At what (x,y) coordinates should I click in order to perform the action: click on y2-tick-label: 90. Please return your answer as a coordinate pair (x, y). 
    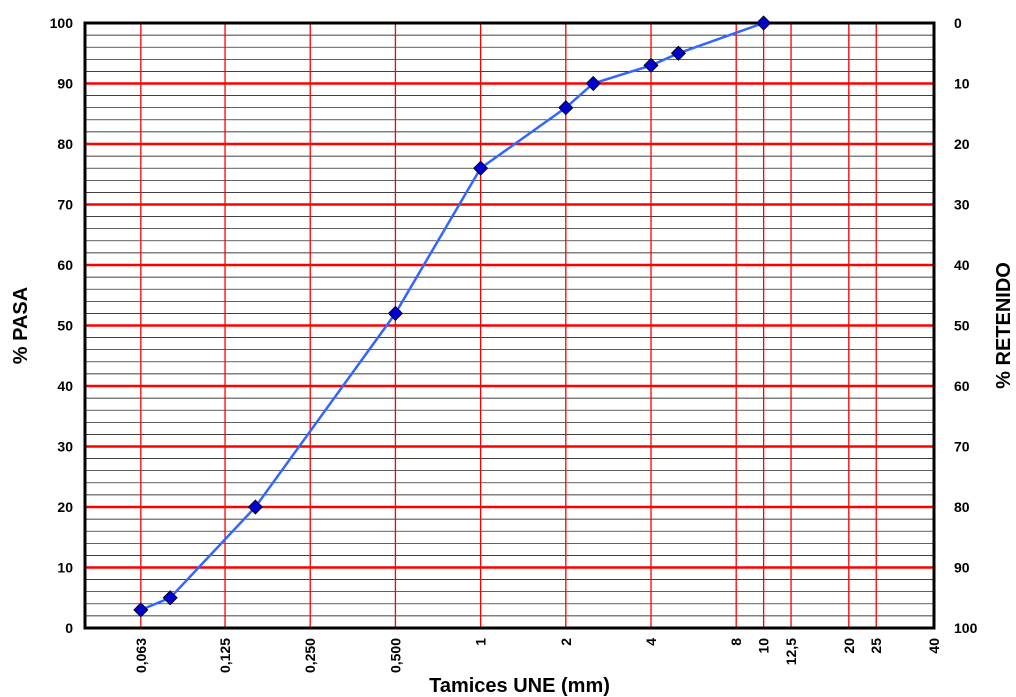
    Looking at the image, I should click on (962, 568).